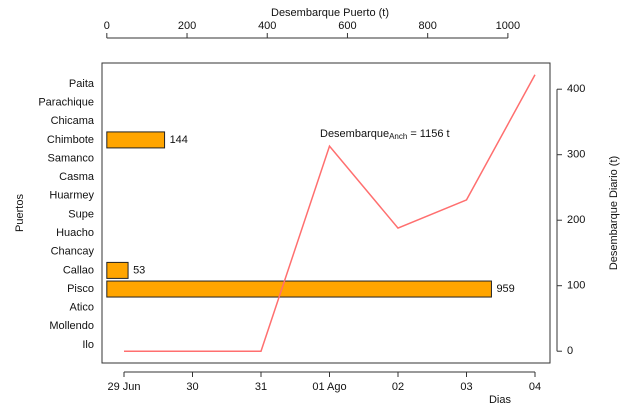 This screenshot has width=630, height=407. Describe the element at coordinates (71, 158) in the screenshot. I see `category-label: Samanco` at that location.